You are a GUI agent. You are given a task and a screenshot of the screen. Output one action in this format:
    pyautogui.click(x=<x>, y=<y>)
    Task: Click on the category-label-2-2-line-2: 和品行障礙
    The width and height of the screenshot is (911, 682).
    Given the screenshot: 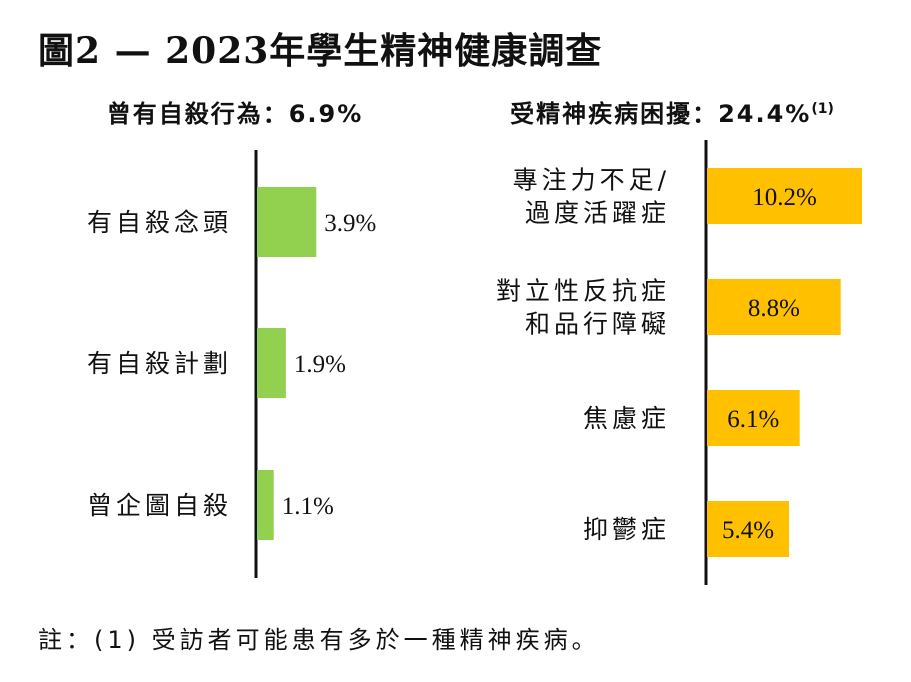 What is the action you would take?
    pyautogui.click(x=597, y=324)
    